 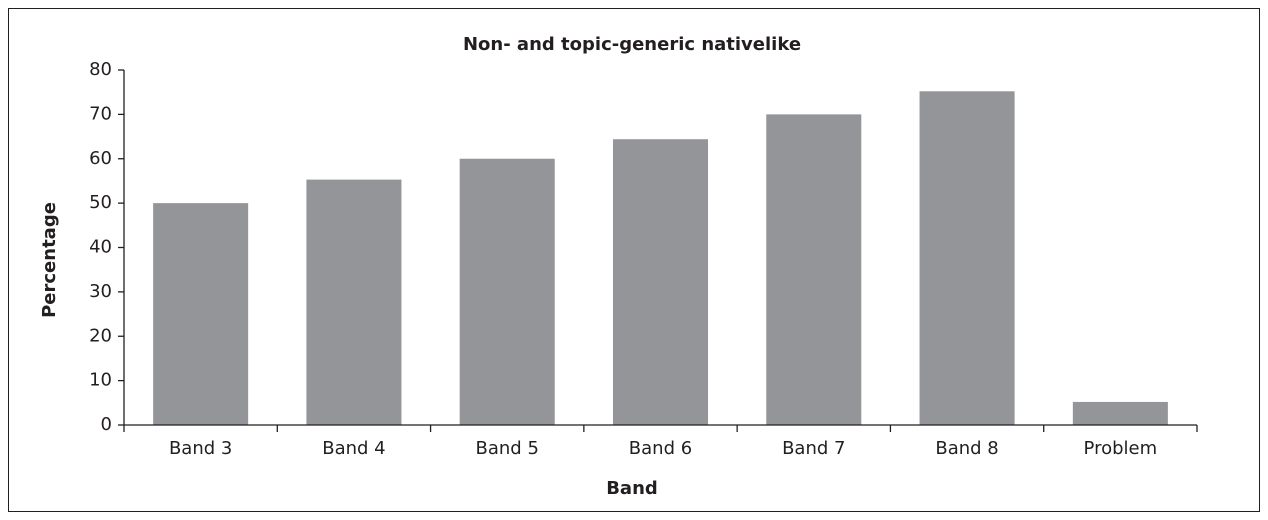 I want to click on y-tick-label: 0, so click(x=106, y=424).